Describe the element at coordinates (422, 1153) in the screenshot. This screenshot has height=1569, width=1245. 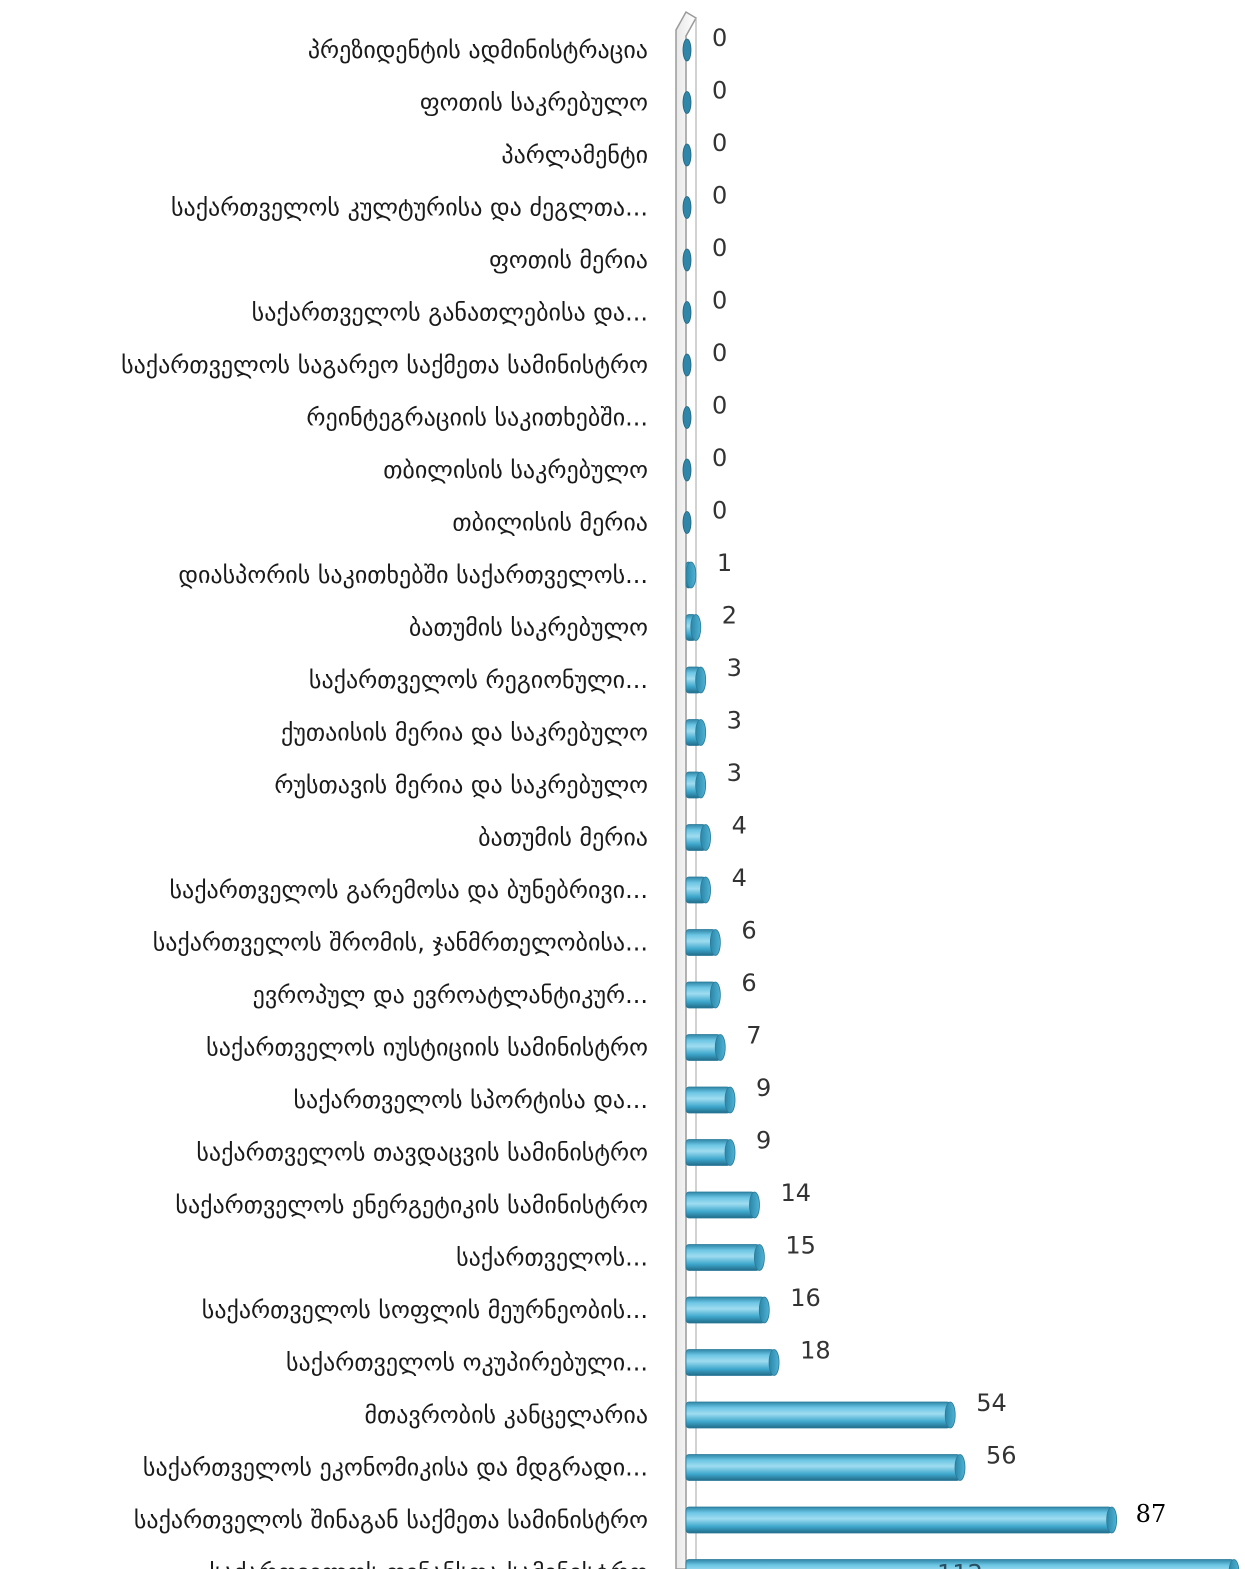
I see `category-label: საქართველოს თავდაცვის სამინისტრო` at that location.